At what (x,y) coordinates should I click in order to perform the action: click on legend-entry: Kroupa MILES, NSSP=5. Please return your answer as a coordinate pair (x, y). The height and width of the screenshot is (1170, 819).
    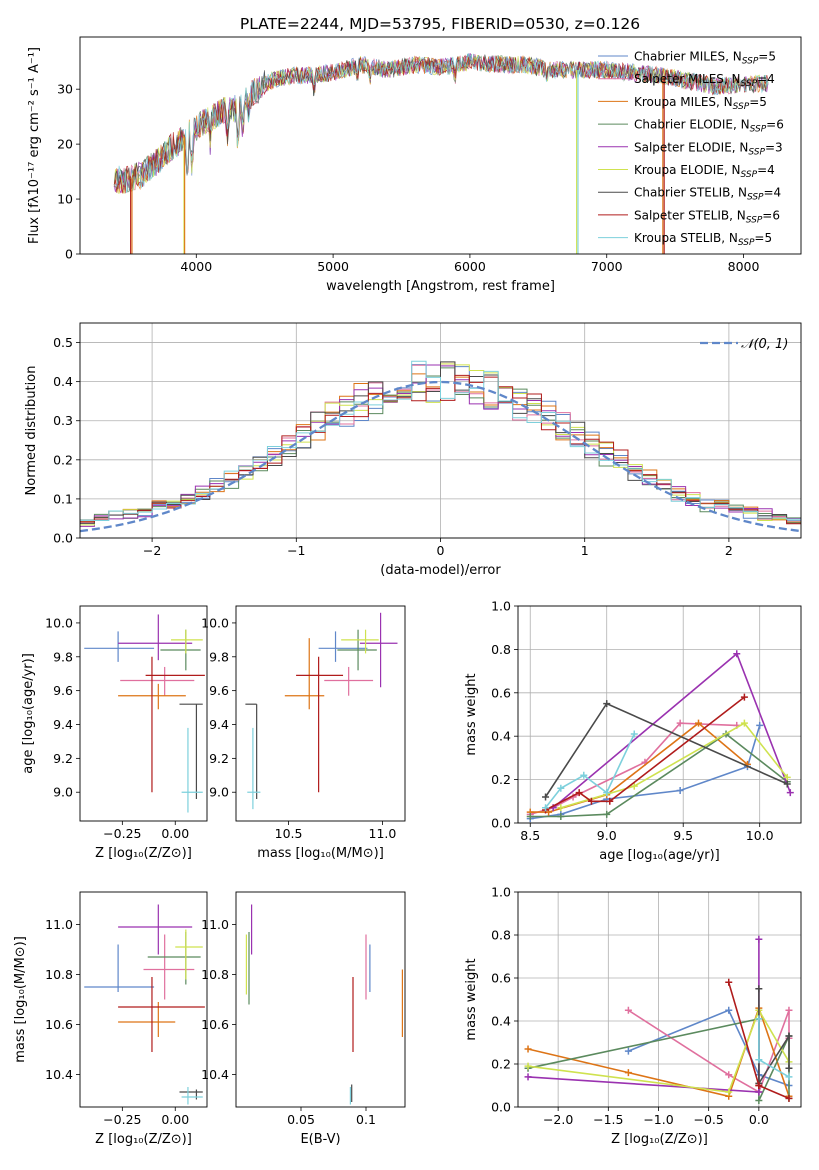
    Looking at the image, I should click on (700, 103).